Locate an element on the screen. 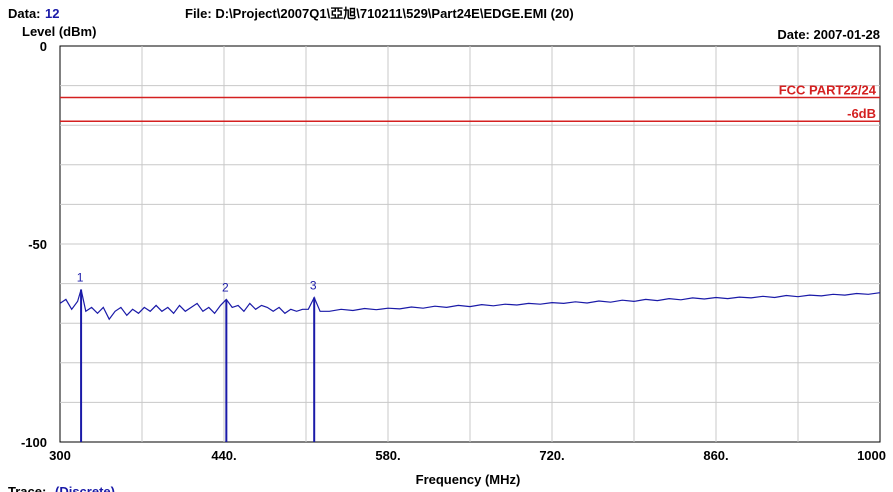 The width and height of the screenshot is (893, 492). limit-line-label: FCC PART22/24 is located at coordinates (828, 89).